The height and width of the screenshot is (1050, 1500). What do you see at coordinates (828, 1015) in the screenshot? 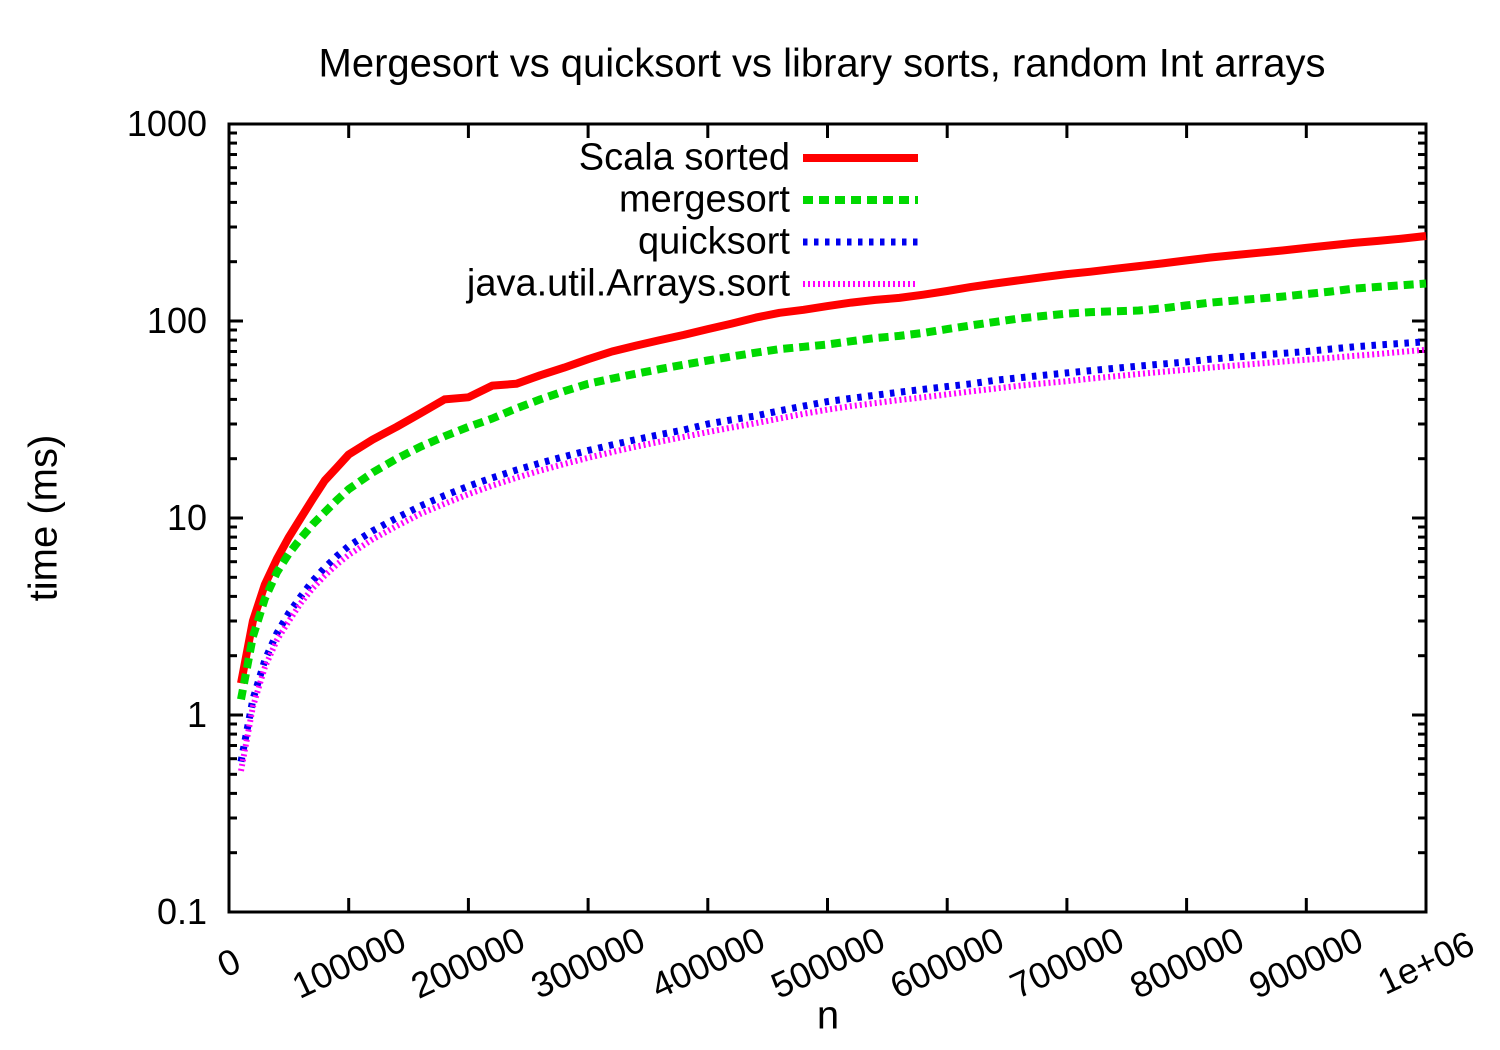
I see `x-axis-label: n` at bounding box center [828, 1015].